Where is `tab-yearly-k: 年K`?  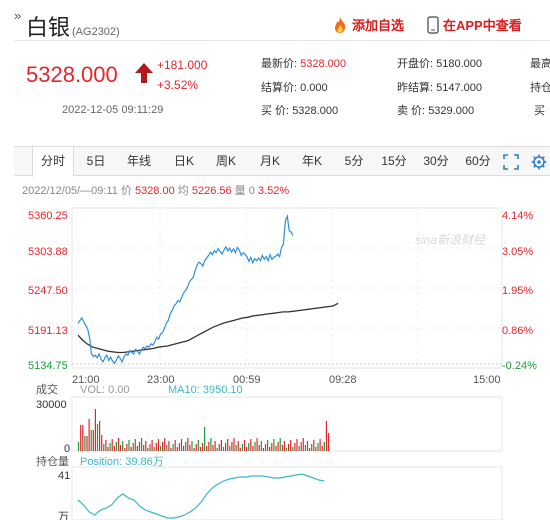
tab-yearly-k: 年K is located at coordinates (311, 161).